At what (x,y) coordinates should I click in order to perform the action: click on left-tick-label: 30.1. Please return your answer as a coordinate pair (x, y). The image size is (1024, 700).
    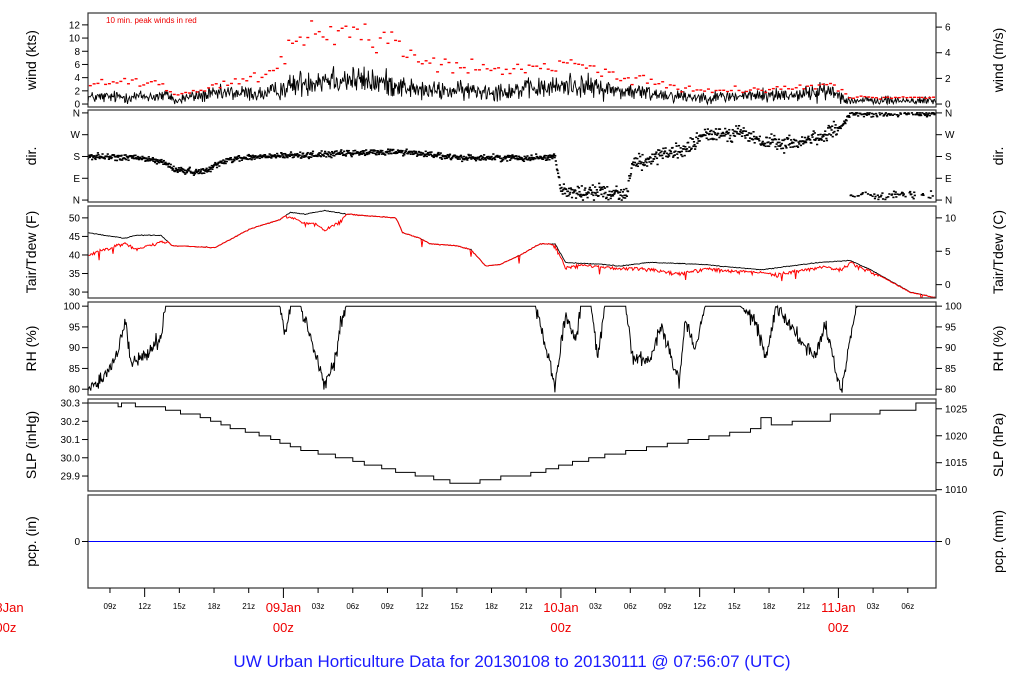
    Looking at the image, I should click on (71, 440).